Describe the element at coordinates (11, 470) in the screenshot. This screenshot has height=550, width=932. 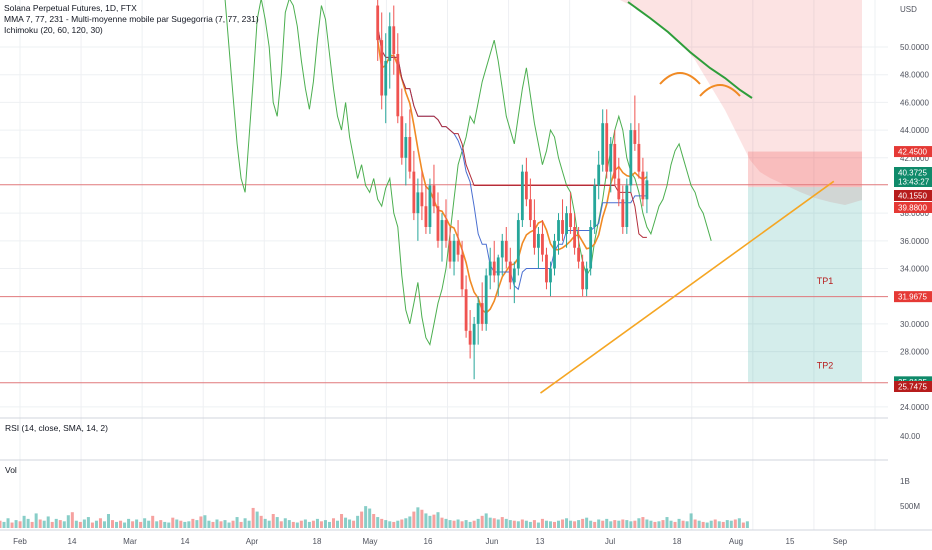
I see `volume-label: Vol` at that location.